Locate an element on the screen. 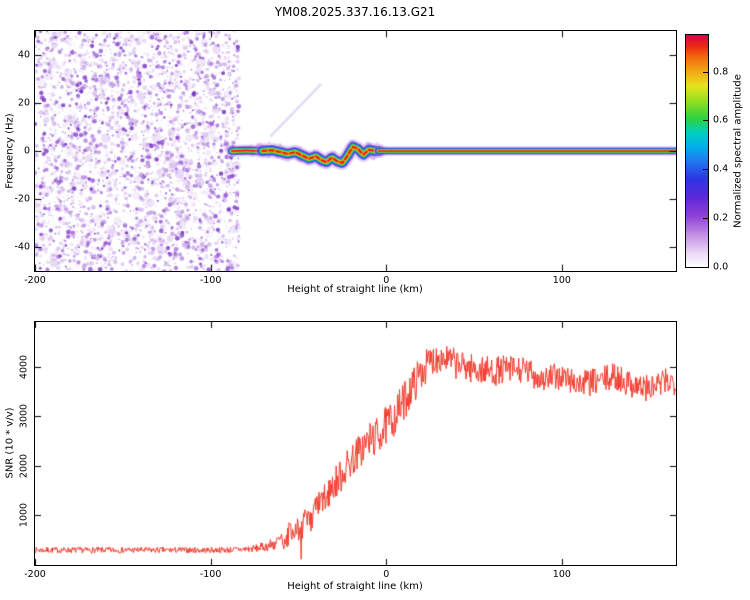 This screenshot has width=750, height=600. tick-label: -40 is located at coordinates (22, 247).